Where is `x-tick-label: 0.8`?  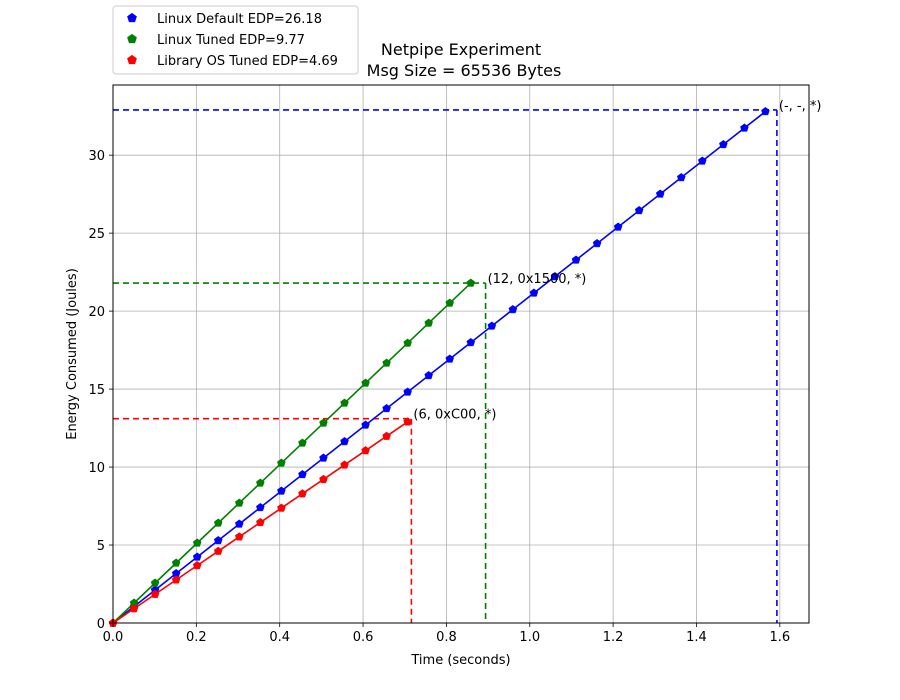
x-tick-label: 0.8 is located at coordinates (446, 637).